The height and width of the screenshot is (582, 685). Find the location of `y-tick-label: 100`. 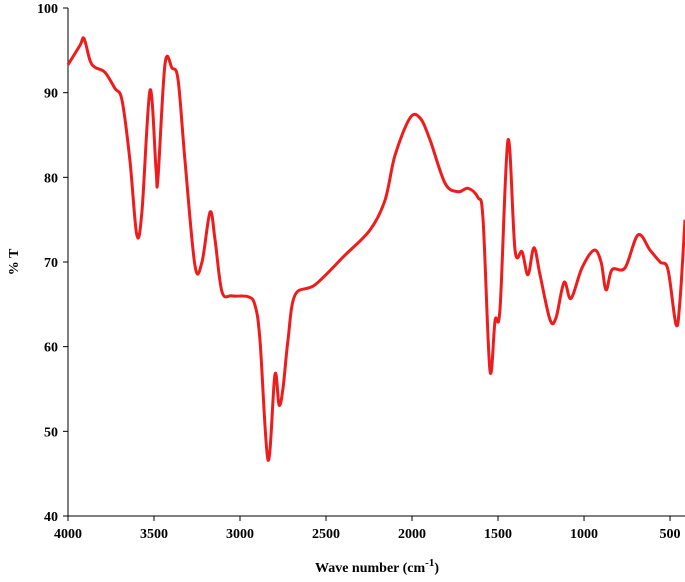

y-tick-label: 100 is located at coordinates (47, 9).